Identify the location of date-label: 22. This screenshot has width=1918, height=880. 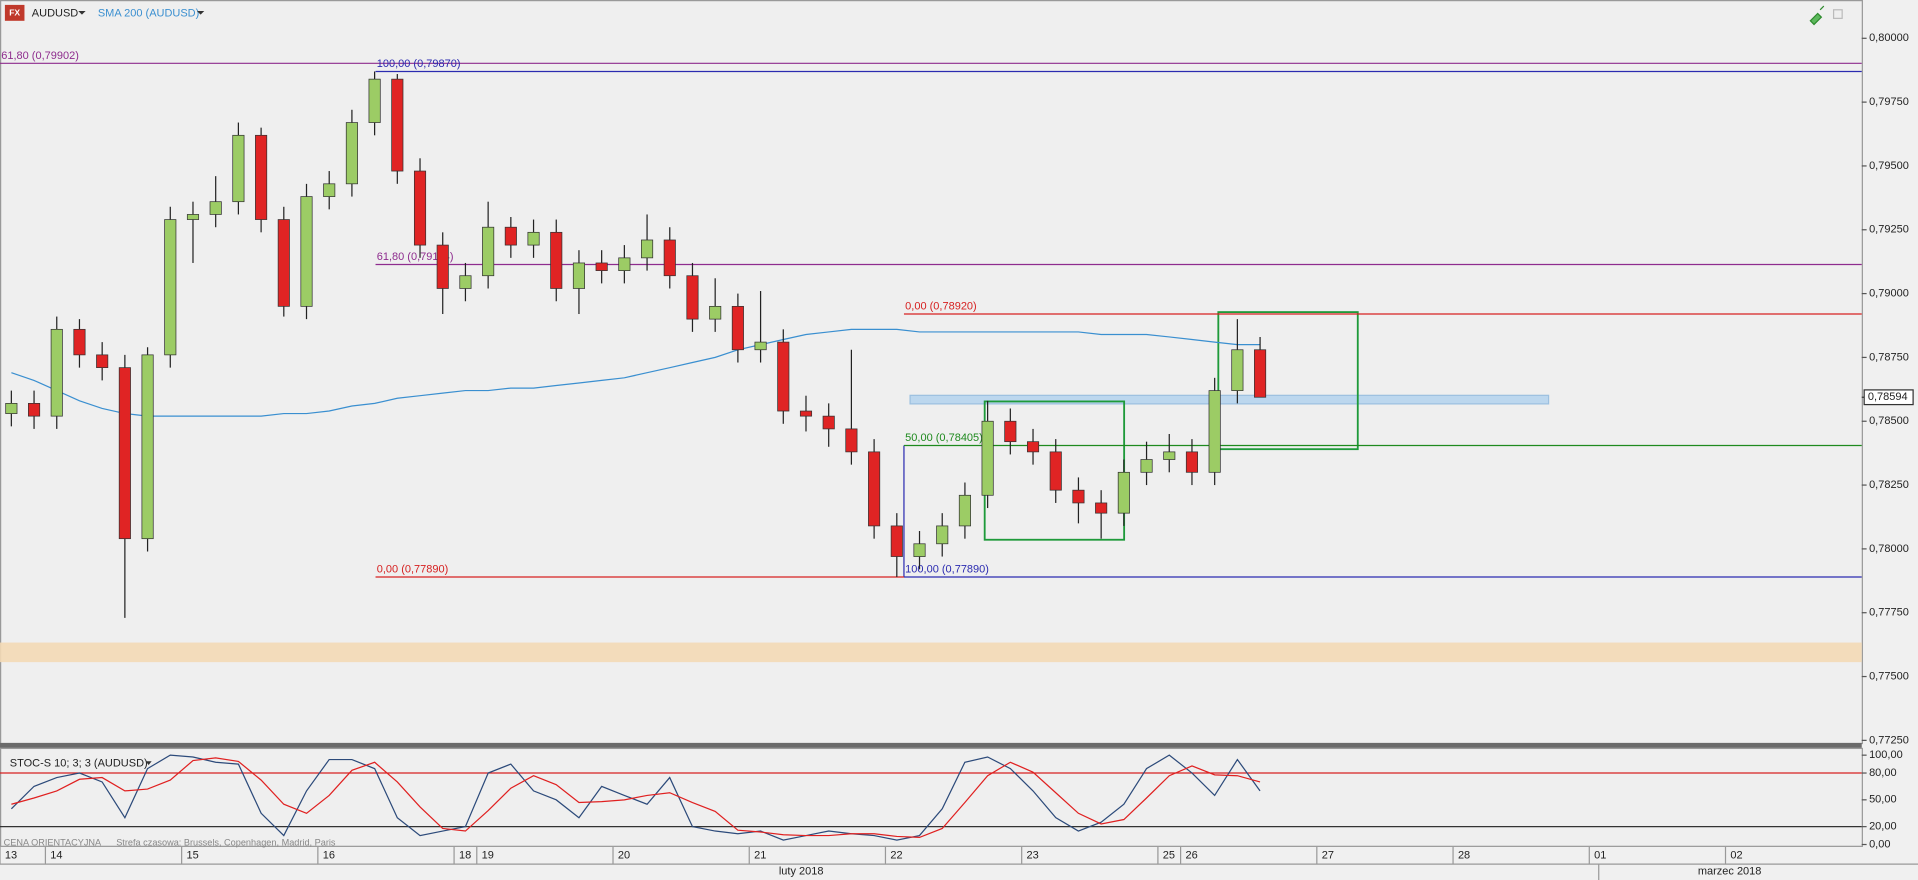
(896, 855).